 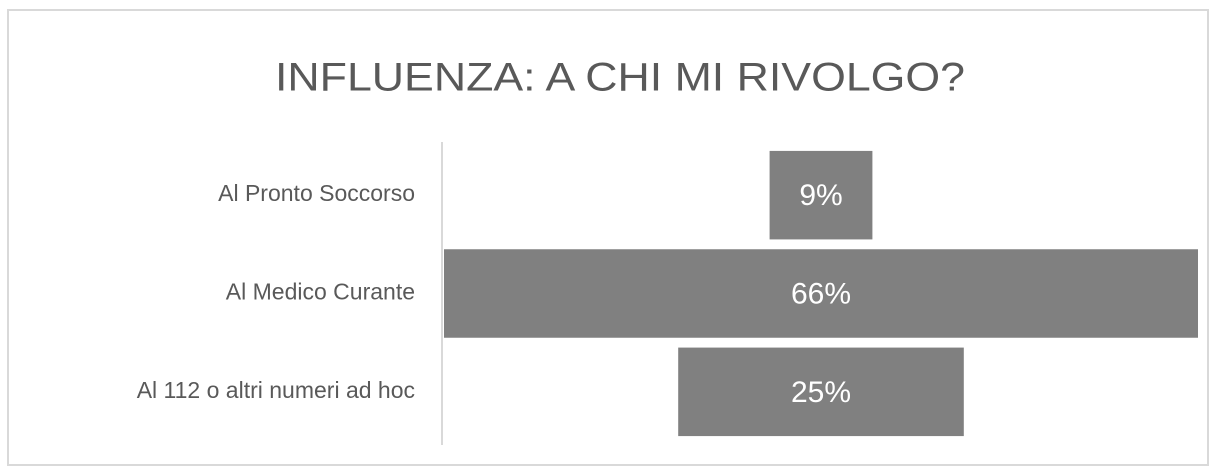 I want to click on data-label: 66%, so click(x=821, y=293).